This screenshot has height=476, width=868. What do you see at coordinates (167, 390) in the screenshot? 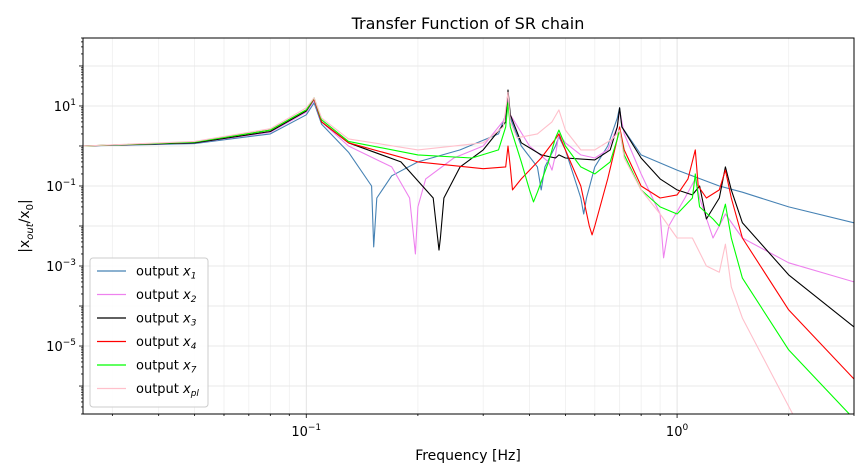
I see `legend-label: output xpl` at bounding box center [167, 390].